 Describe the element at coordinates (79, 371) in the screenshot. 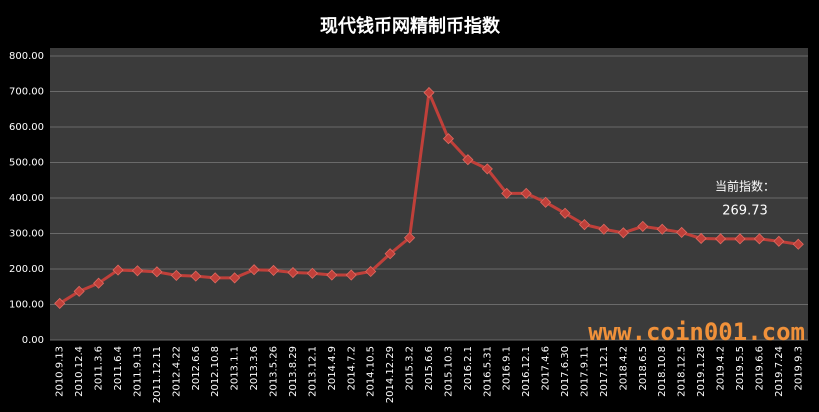

I see `x-tick-label: 2010.12.4` at that location.